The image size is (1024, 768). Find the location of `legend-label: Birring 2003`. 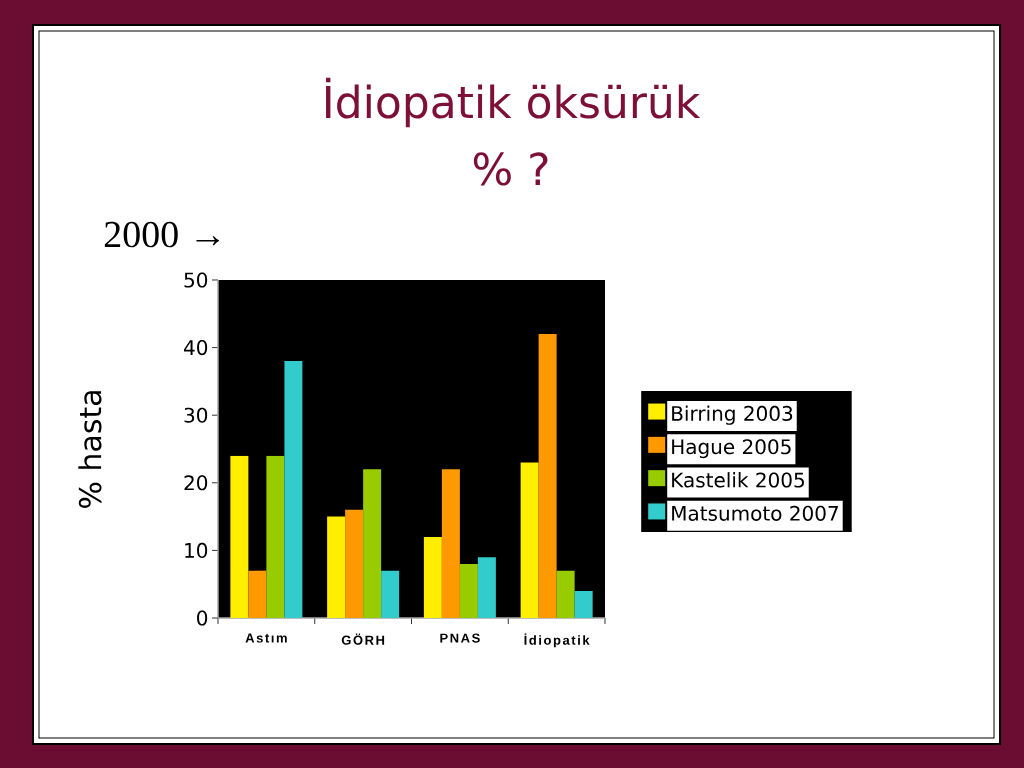

legend-label: Birring 2003 is located at coordinates (732, 415).